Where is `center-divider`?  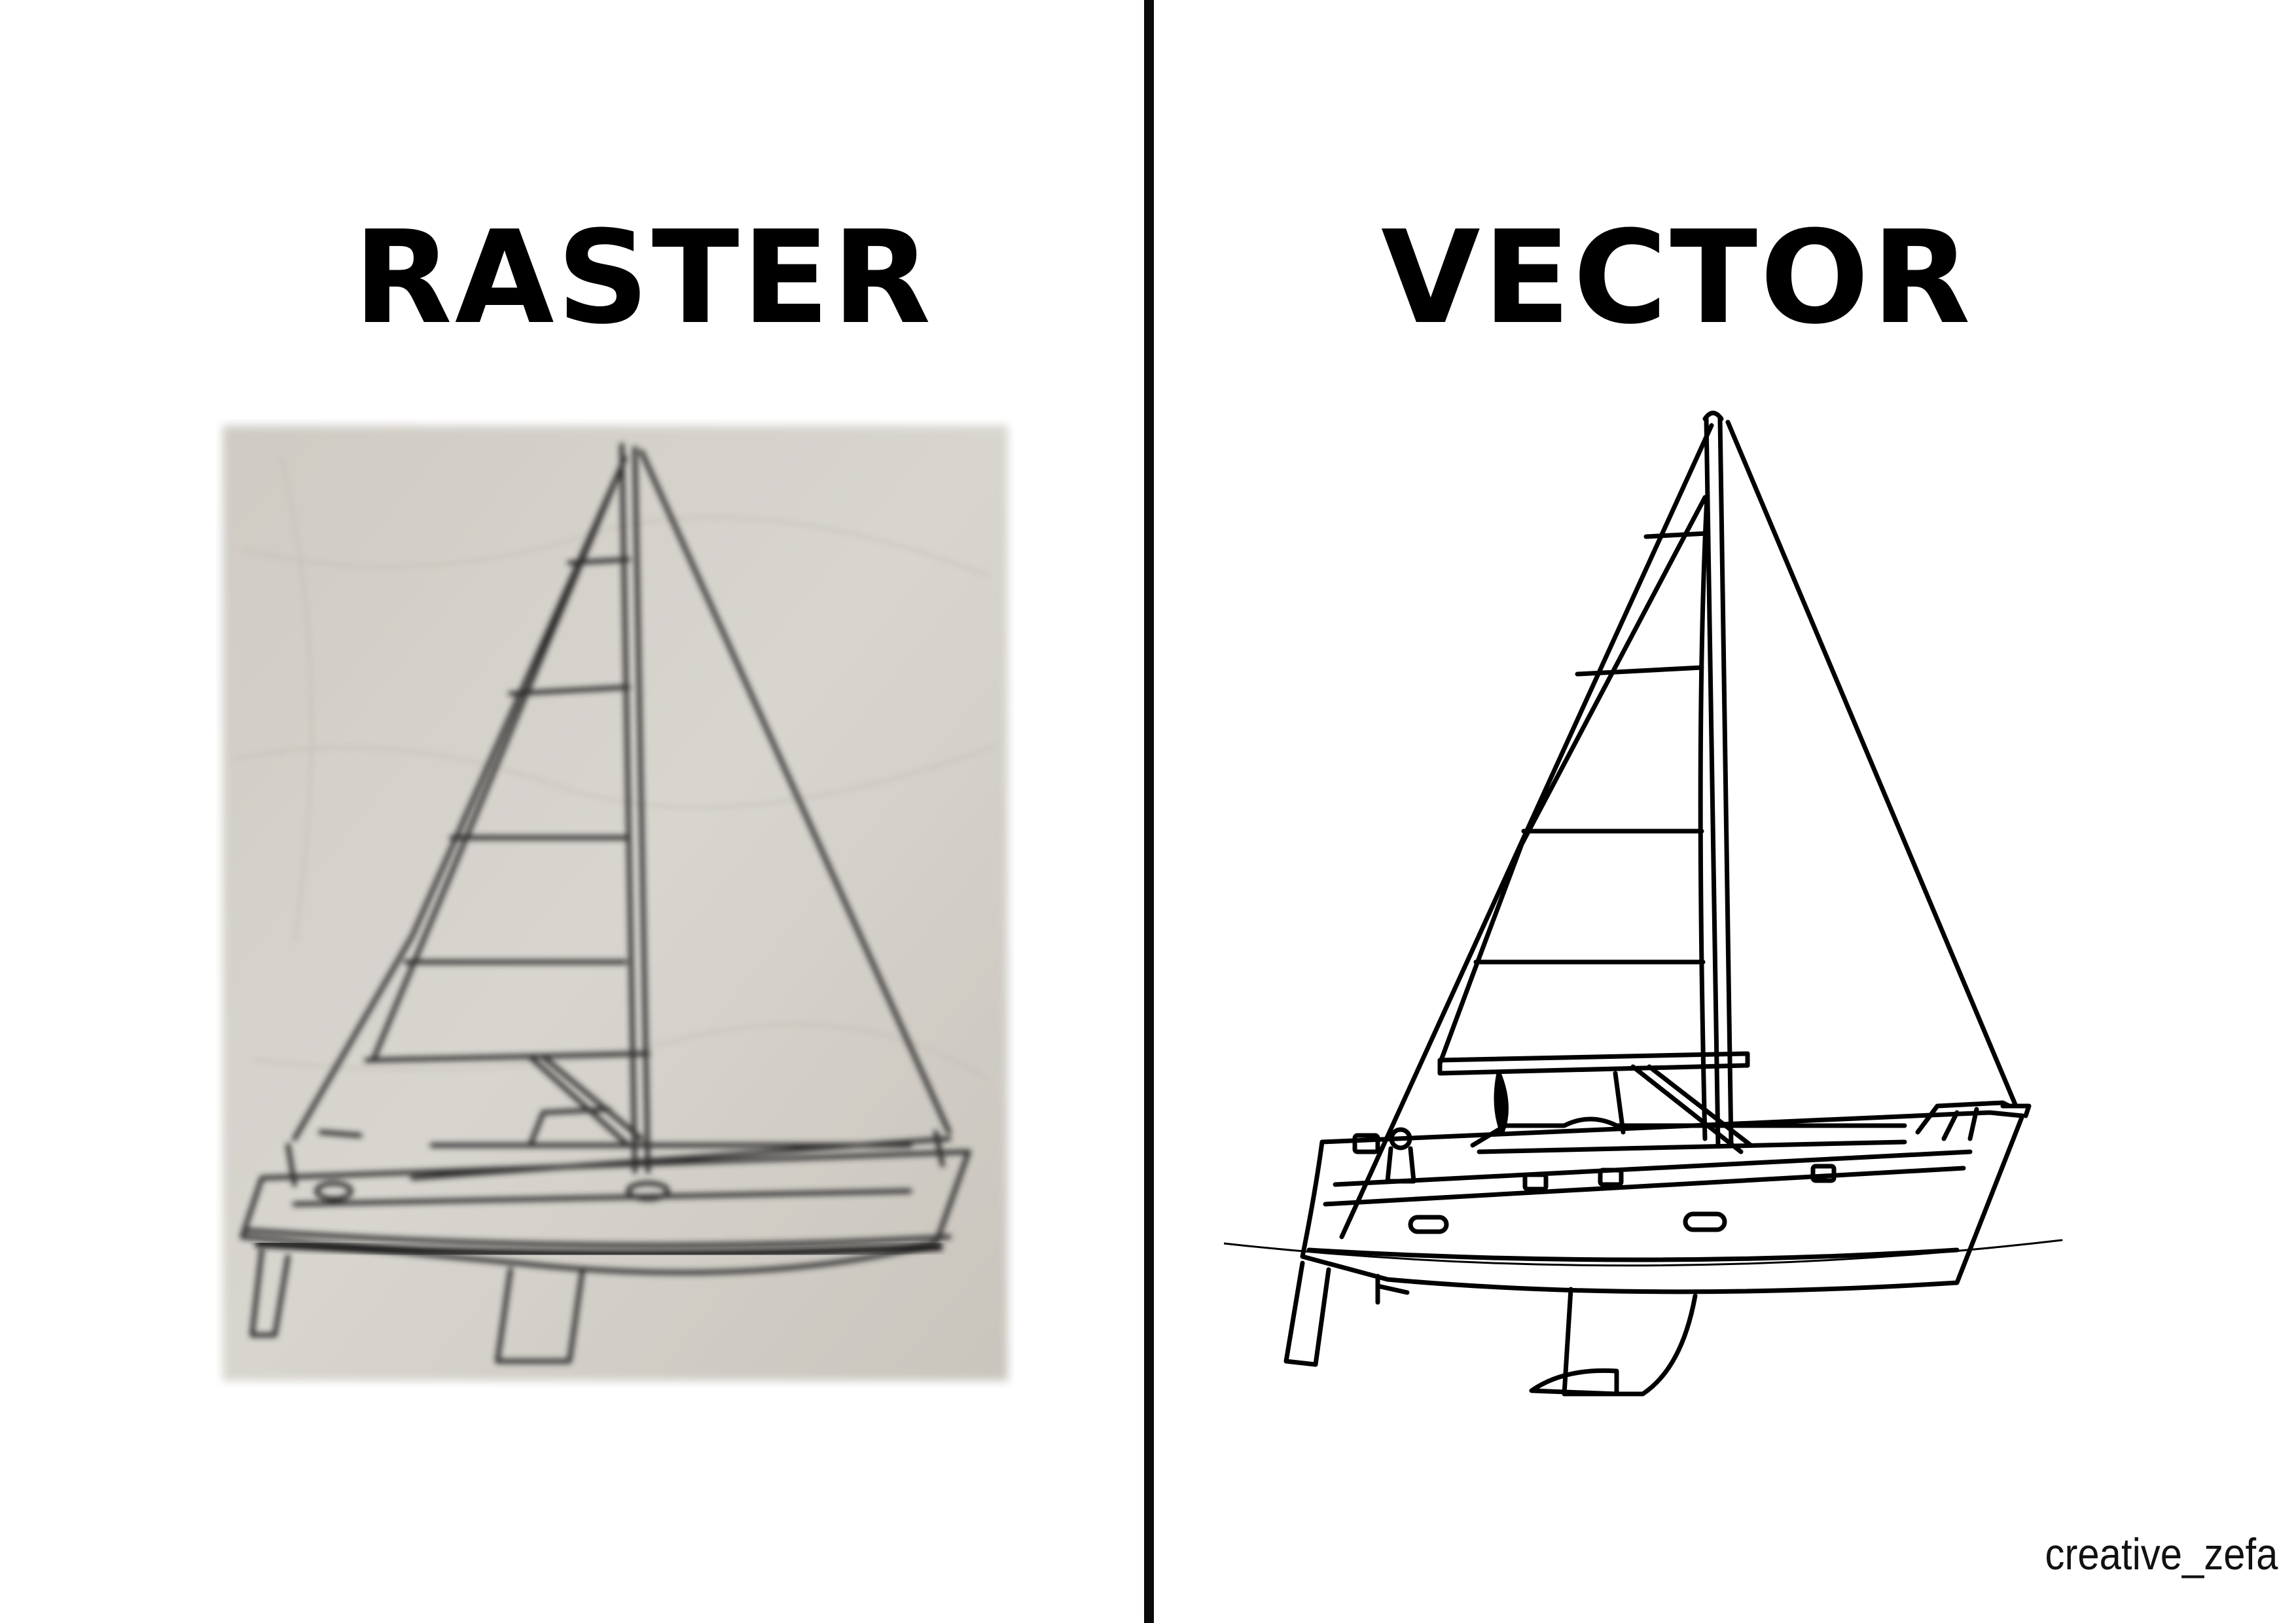
center-divider is located at coordinates (1149, 811).